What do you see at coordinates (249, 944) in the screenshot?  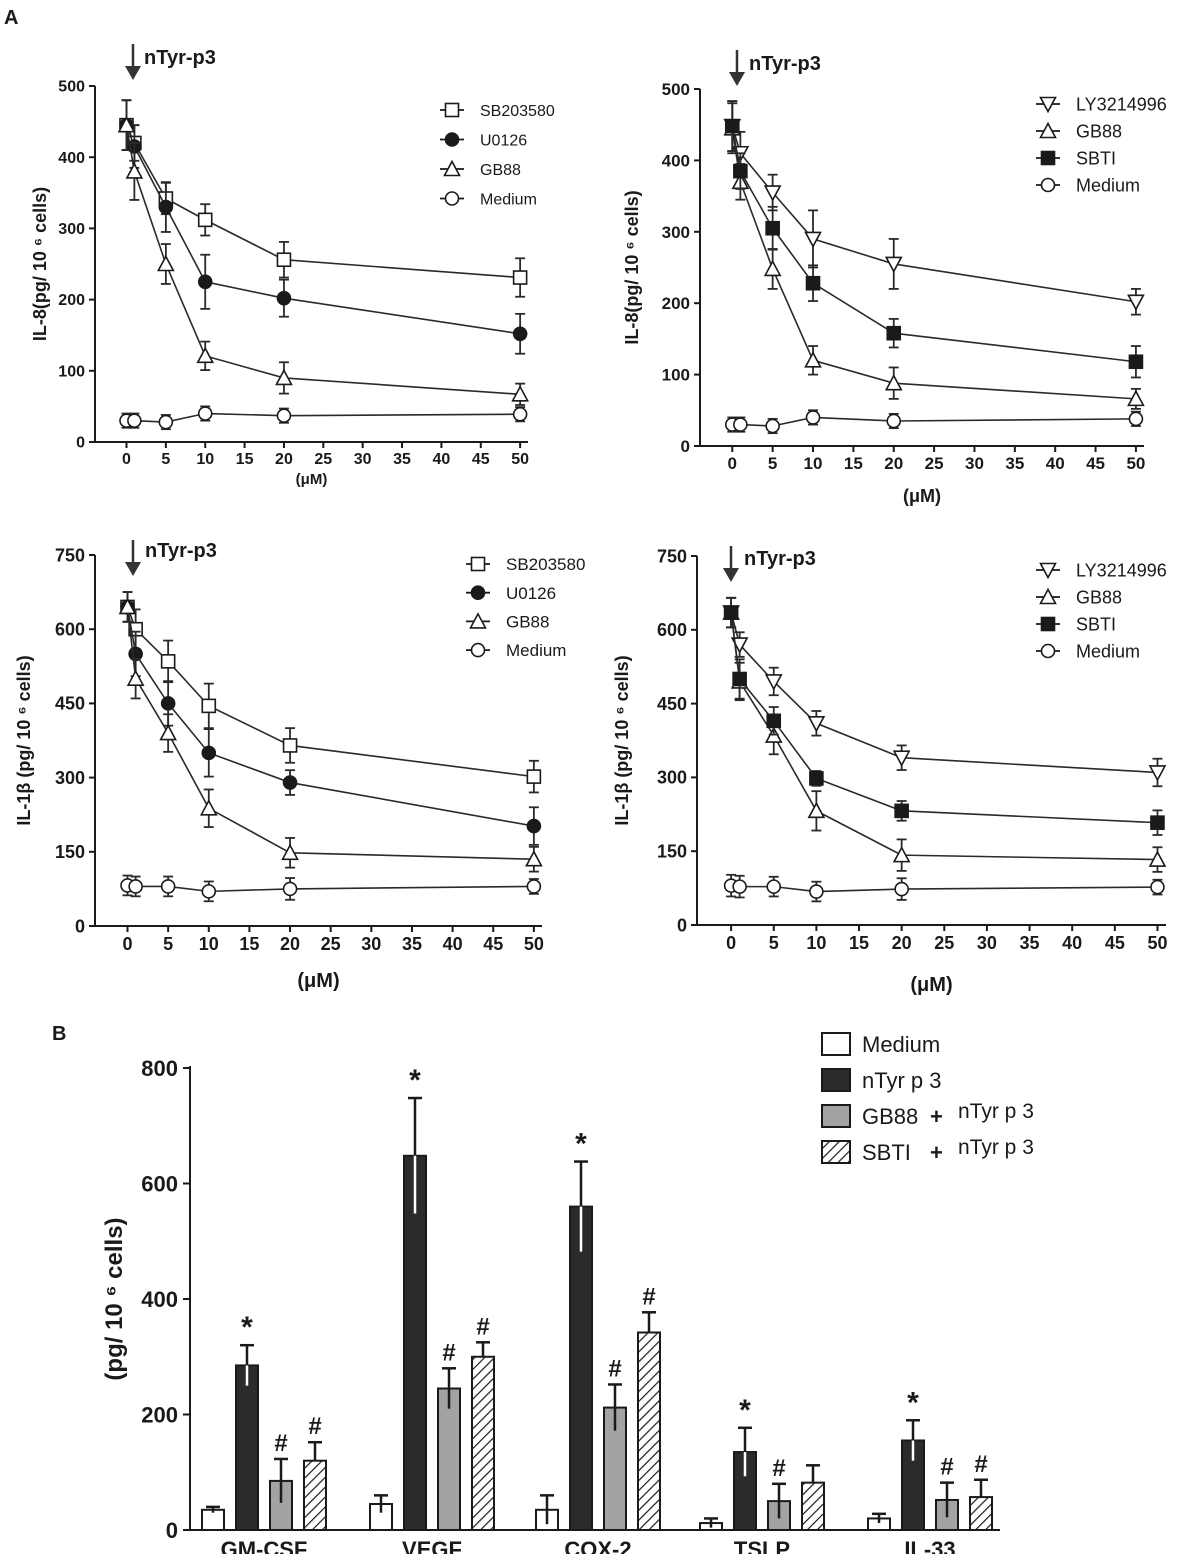 I see `a3-x-tick-label: 15` at bounding box center [249, 944].